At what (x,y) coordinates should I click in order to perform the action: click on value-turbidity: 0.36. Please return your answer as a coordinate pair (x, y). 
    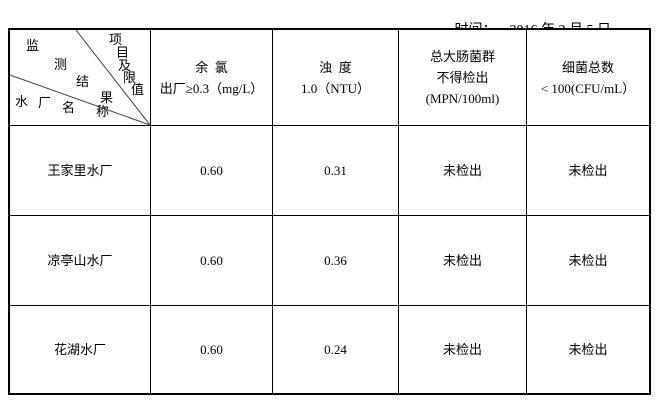
    Looking at the image, I should click on (335, 260).